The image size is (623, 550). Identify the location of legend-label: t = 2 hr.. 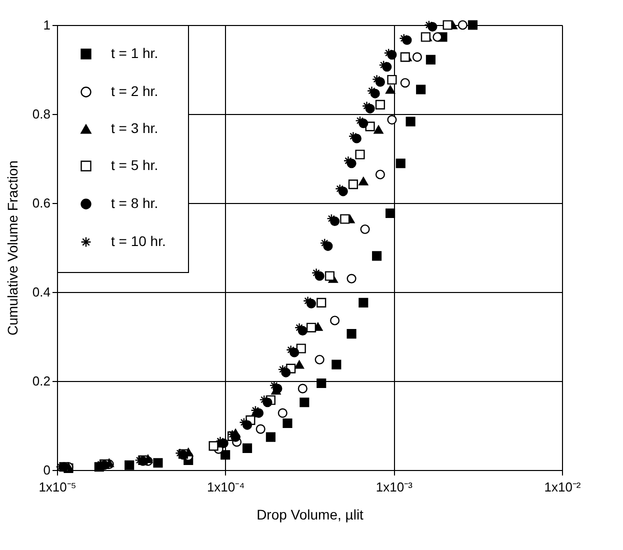
(134, 91).